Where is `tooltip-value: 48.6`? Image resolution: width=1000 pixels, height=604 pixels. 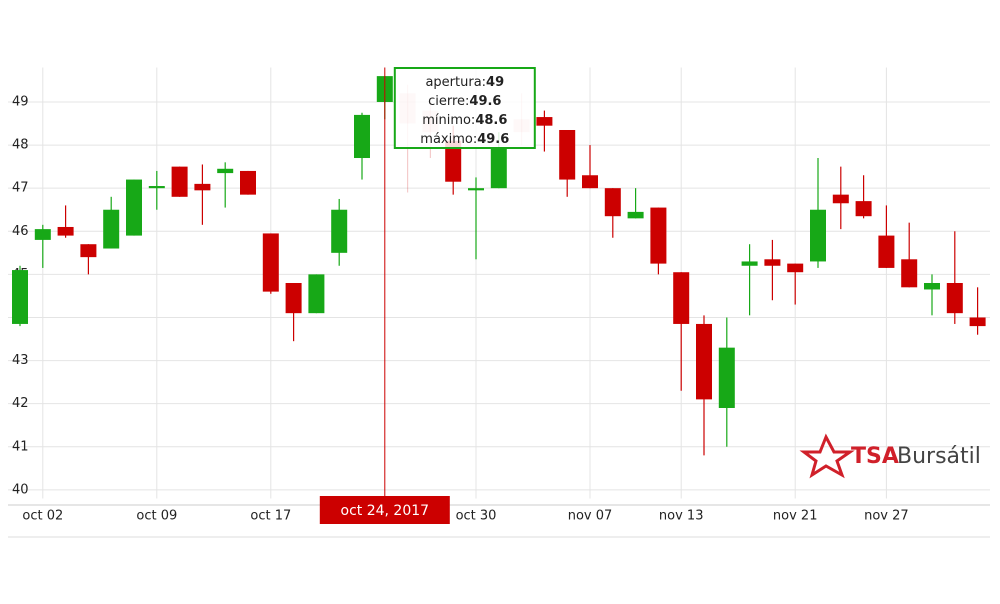 tooltip-value: 48.6 is located at coordinates (491, 120).